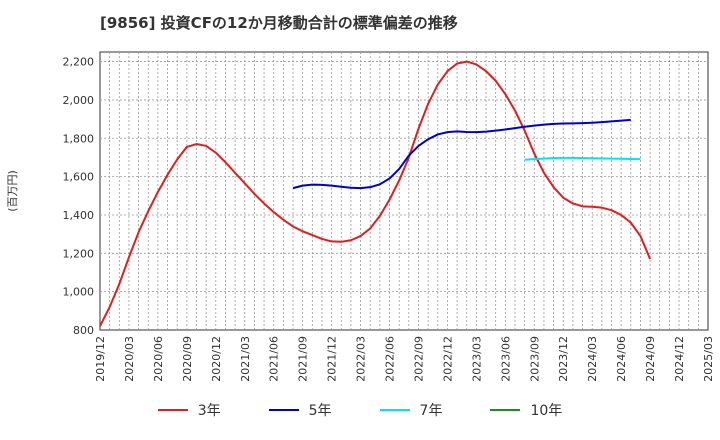 The height and width of the screenshot is (440, 720). What do you see at coordinates (79, 138) in the screenshot?
I see `y-tick-label: 1,800` at bounding box center [79, 138].